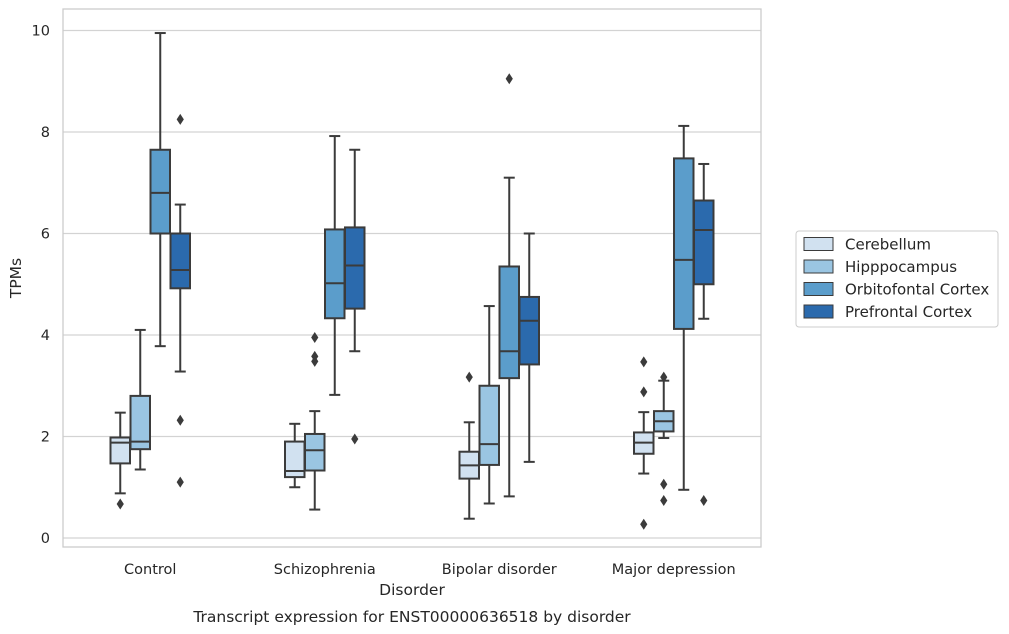 This screenshot has width=1009, height=634. What do you see at coordinates (150, 570) in the screenshot?
I see `x-tick-label: Control` at bounding box center [150, 570].